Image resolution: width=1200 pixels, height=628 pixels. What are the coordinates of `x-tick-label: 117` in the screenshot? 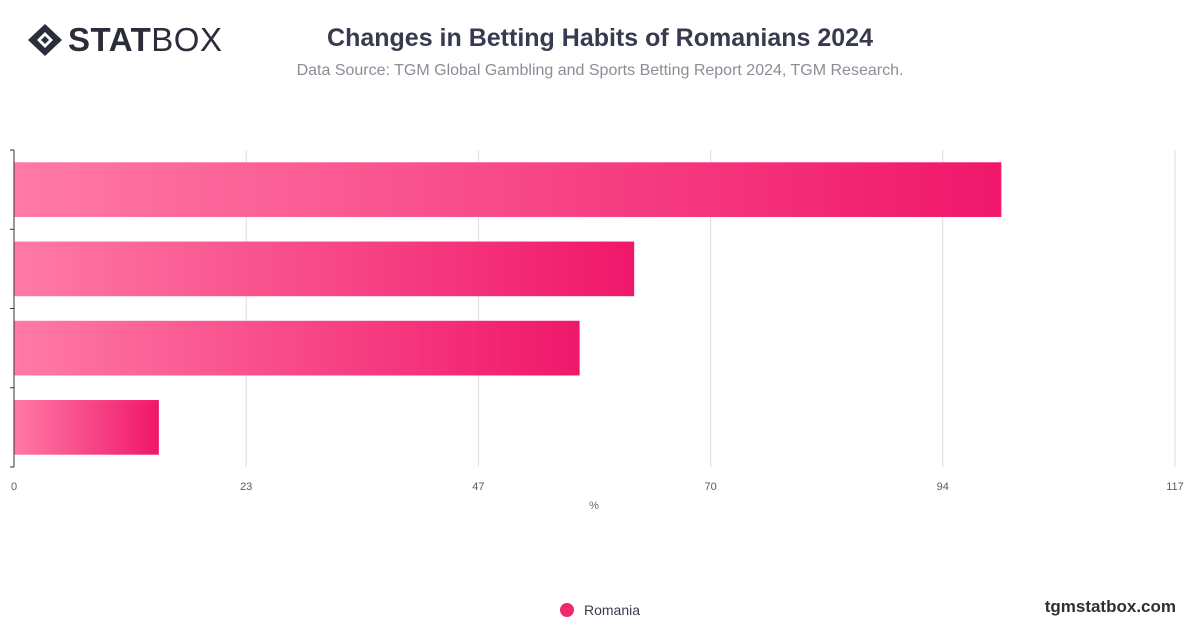 It's located at (1175, 487).